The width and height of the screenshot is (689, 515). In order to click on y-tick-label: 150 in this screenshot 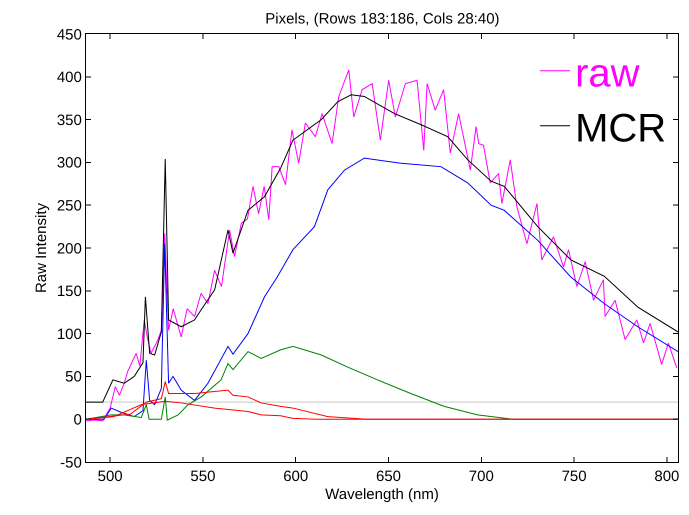, I will do `click(69, 291)`.